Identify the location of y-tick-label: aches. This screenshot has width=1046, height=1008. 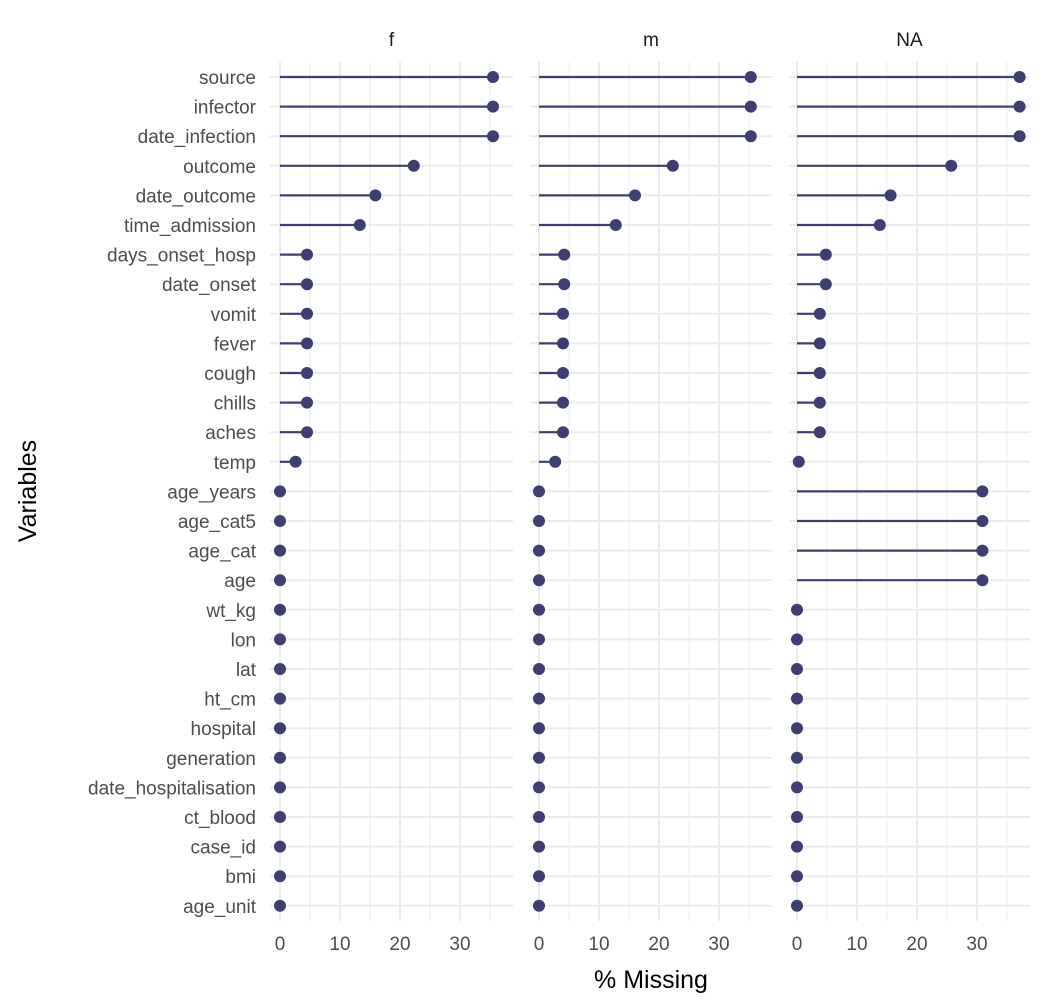
(230, 433).